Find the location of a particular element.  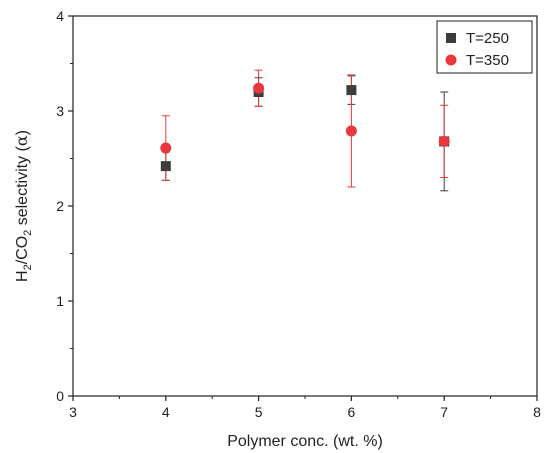

y-title-part: selectivity ( is located at coordinates (22, 187).